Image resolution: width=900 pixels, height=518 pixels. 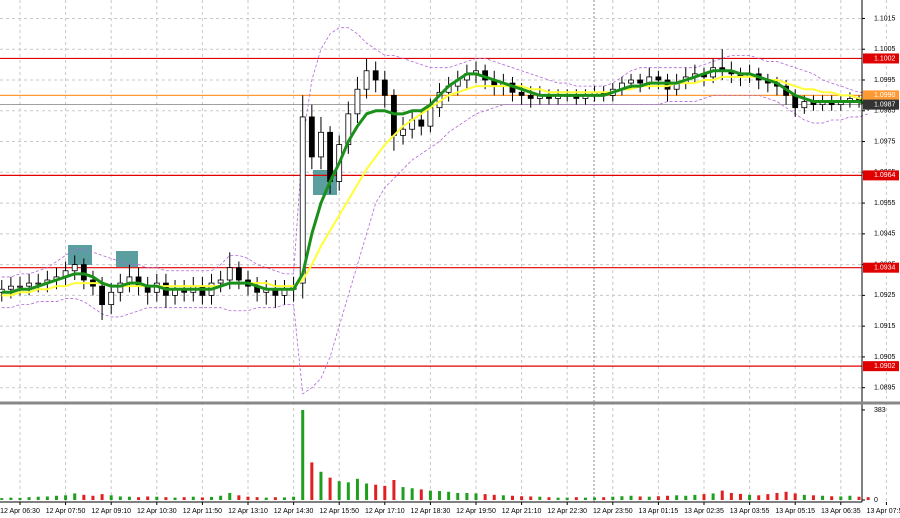 I want to click on y-tick-label: 1.0925, so click(x=885, y=295).